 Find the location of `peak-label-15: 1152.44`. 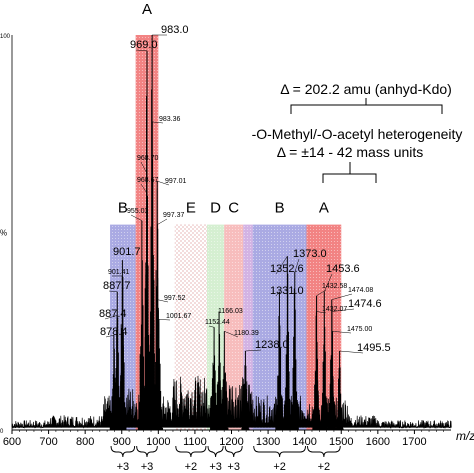

peak-label-15: 1152.44 is located at coordinates (217, 322).